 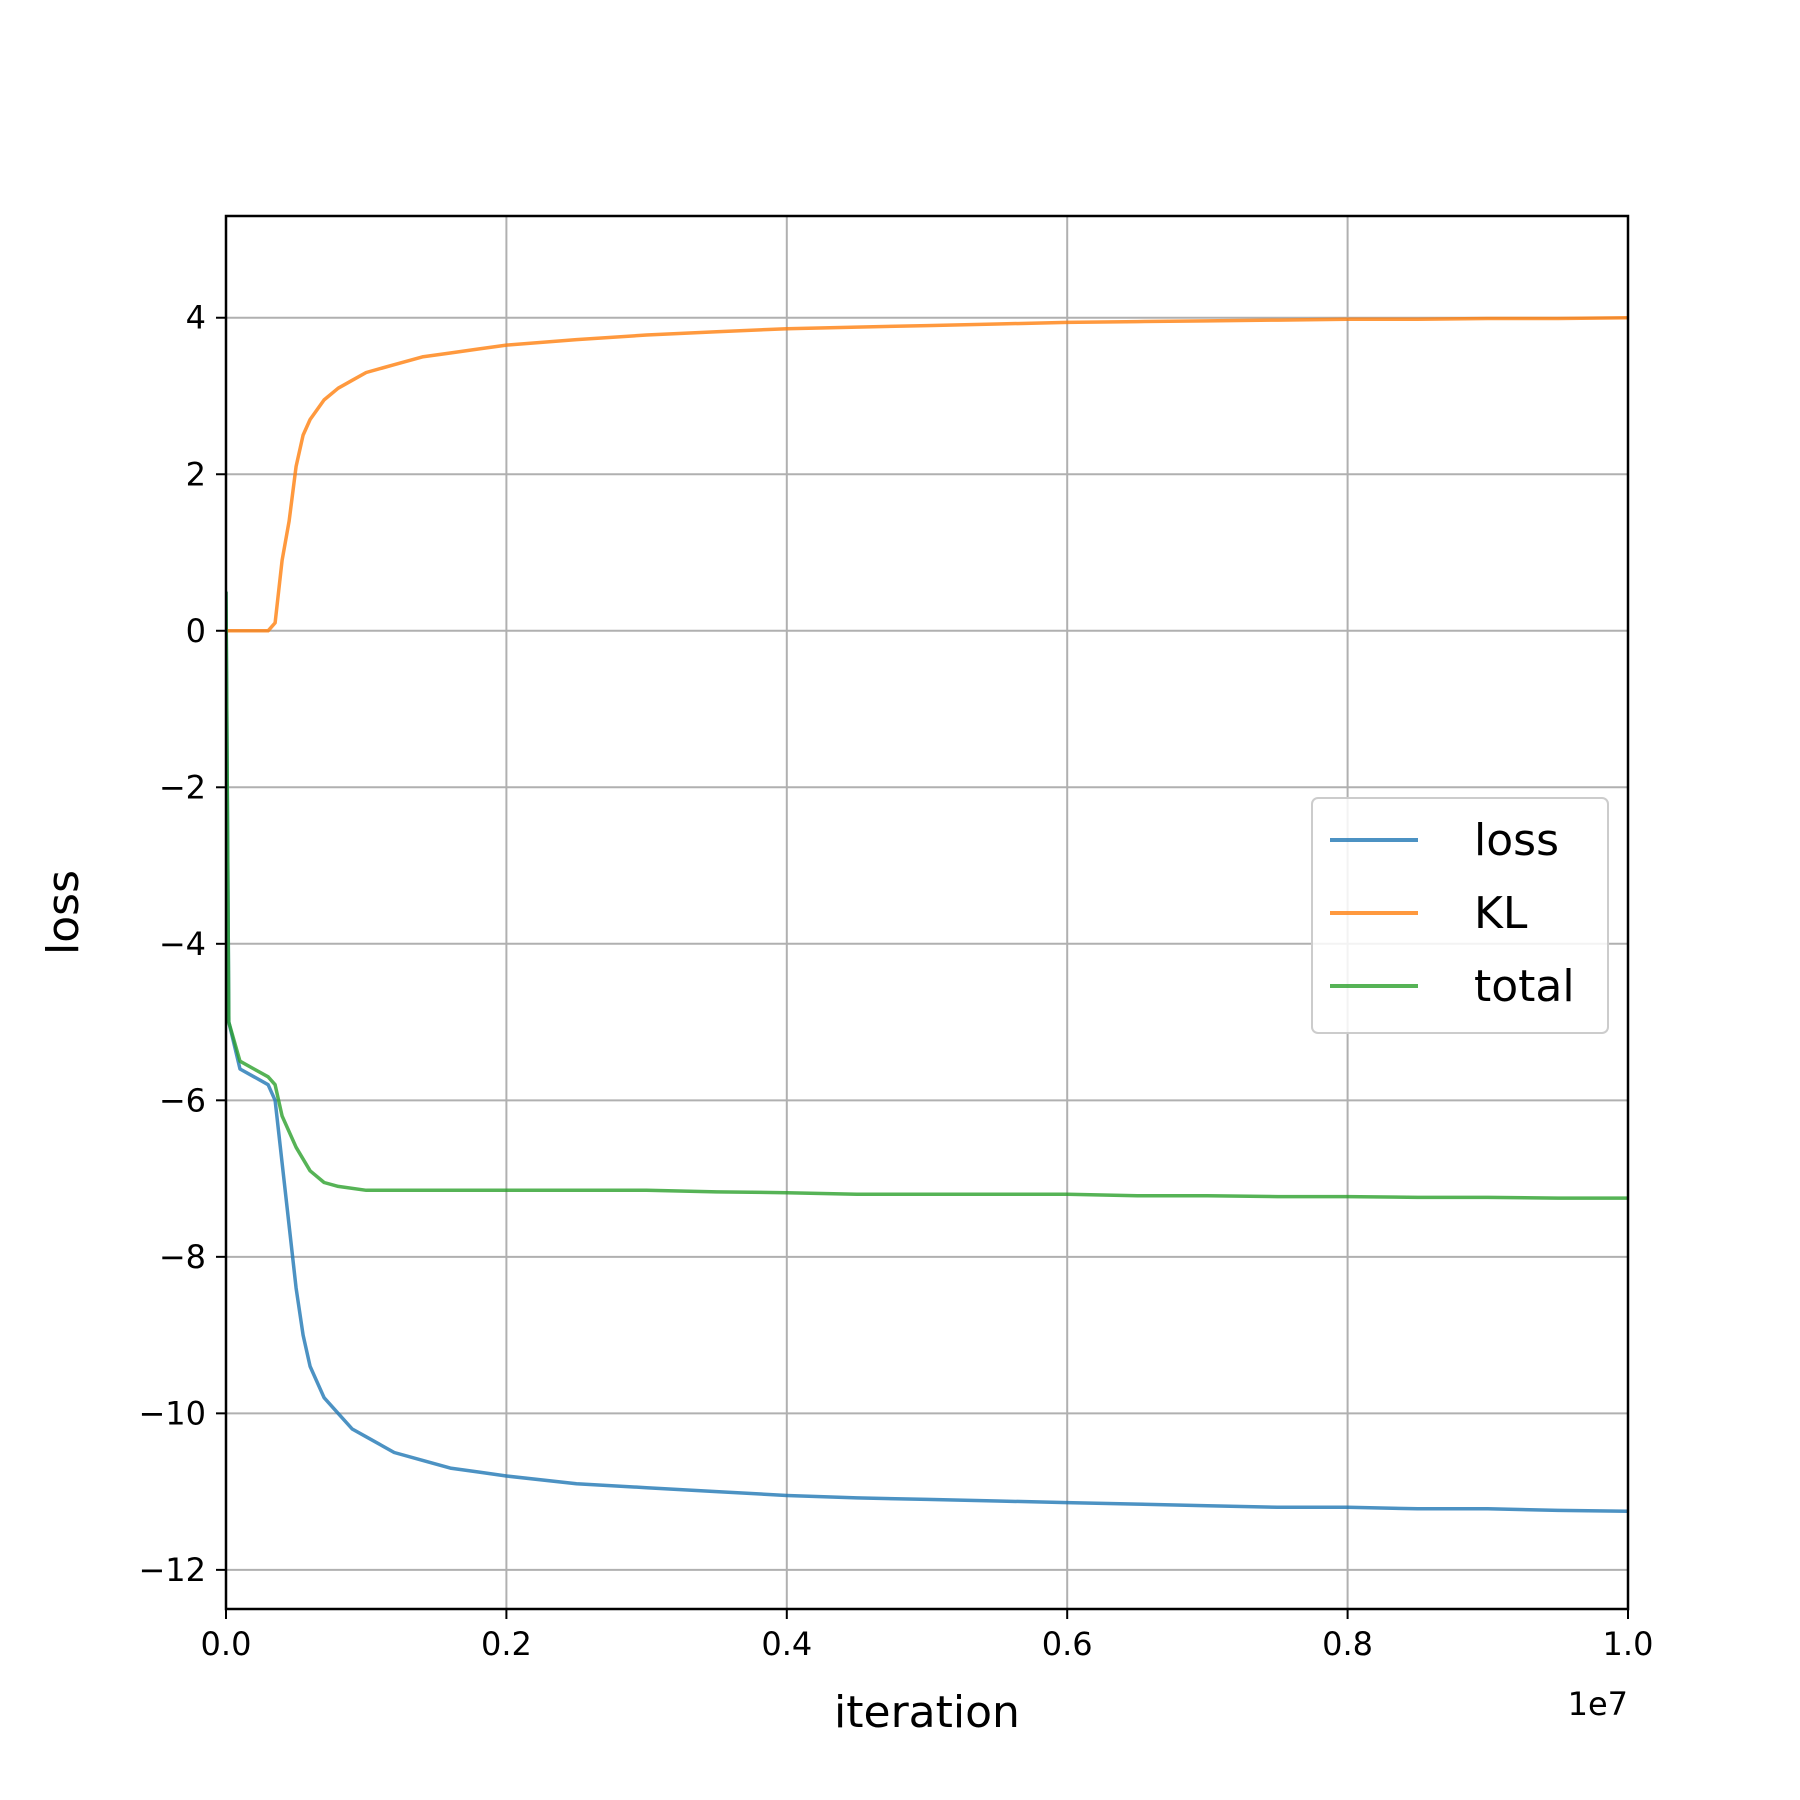 What do you see at coordinates (196, 631) in the screenshot?
I see `y-tick-label: 0` at bounding box center [196, 631].